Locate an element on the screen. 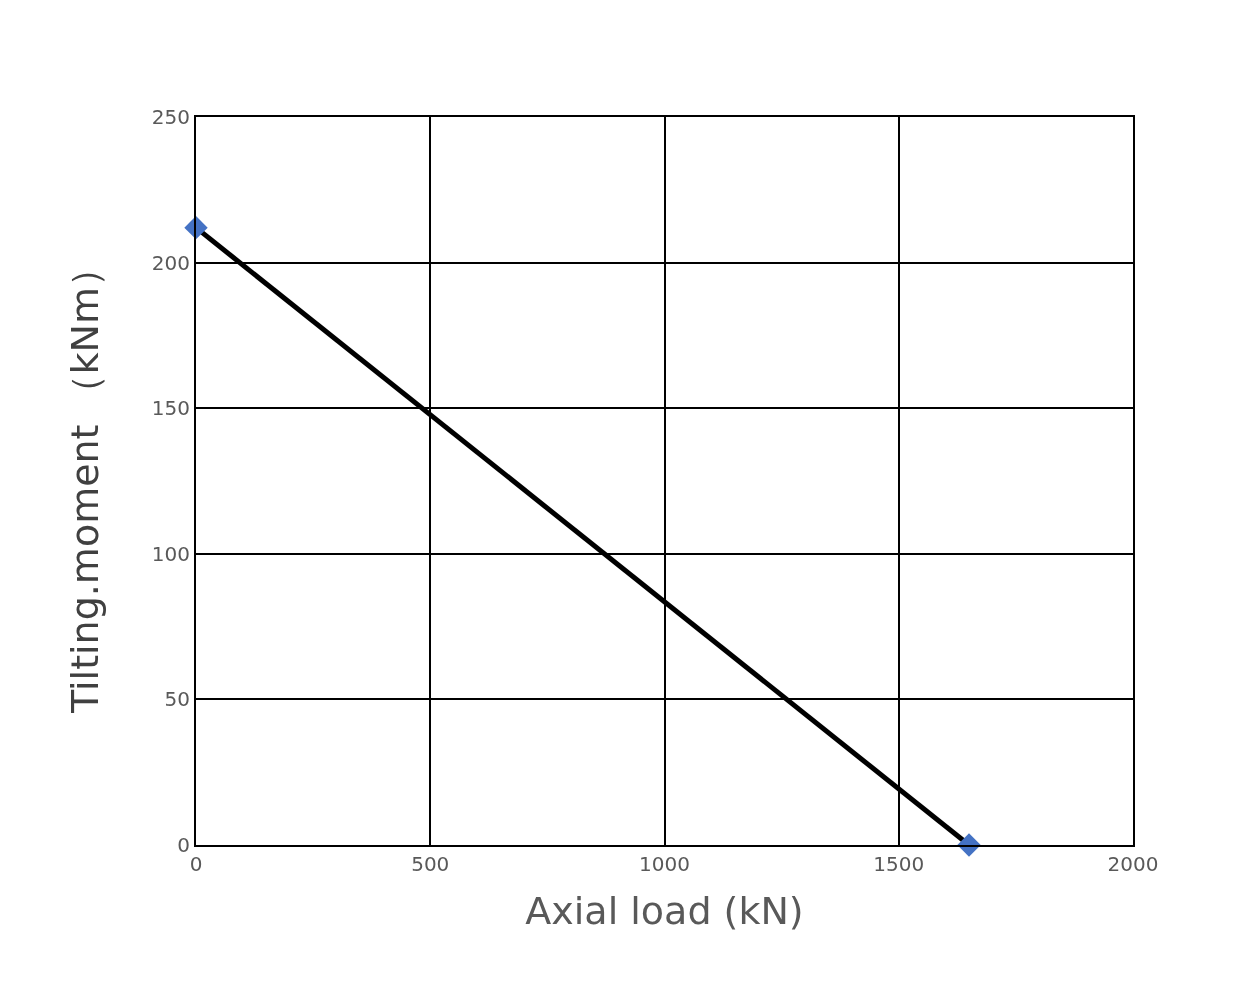 Image resolution: width=1260 pixels, height=990 pixels. x-tick-label: 1000 is located at coordinates (664, 864).